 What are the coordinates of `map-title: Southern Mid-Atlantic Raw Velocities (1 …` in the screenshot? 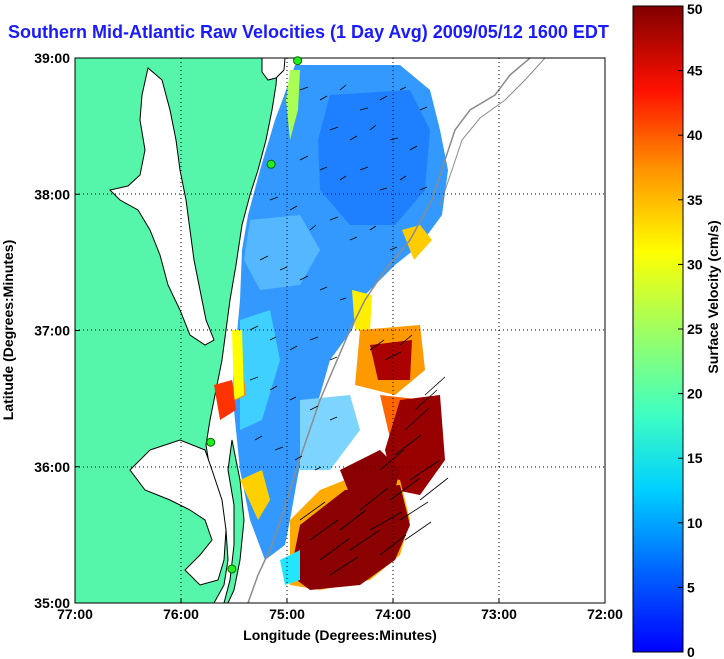 It's located at (308, 32).